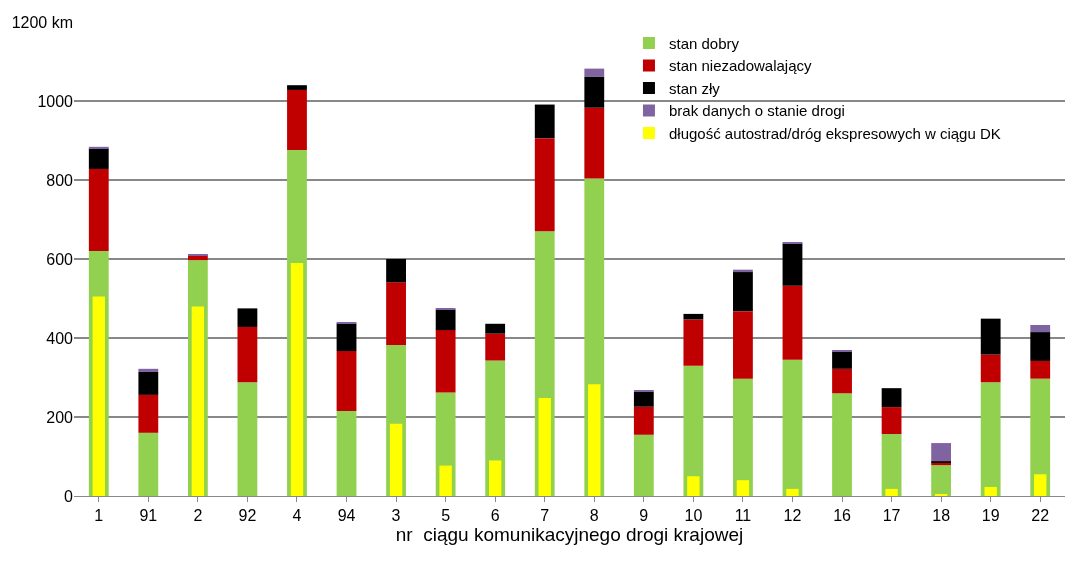 This screenshot has width=1083, height=562. I want to click on x-tick-label: 7, so click(545, 516).